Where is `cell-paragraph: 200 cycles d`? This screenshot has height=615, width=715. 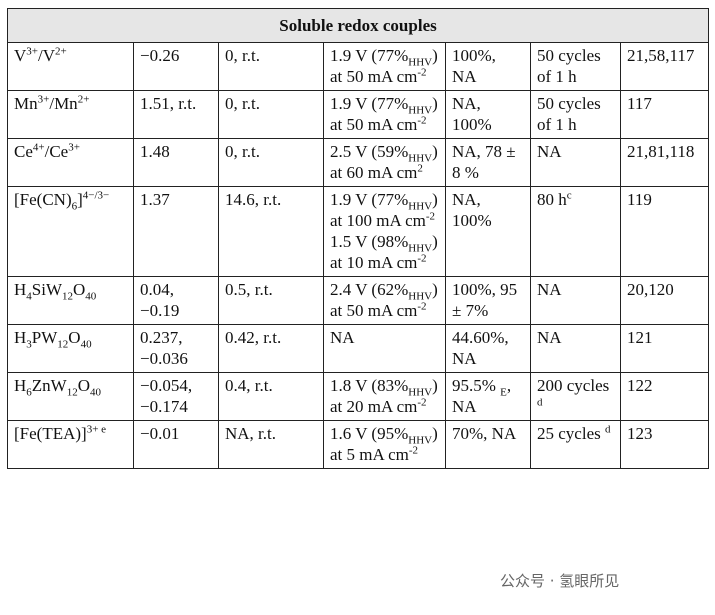 cell-paragraph: 200 cycles d is located at coordinates (575, 396).